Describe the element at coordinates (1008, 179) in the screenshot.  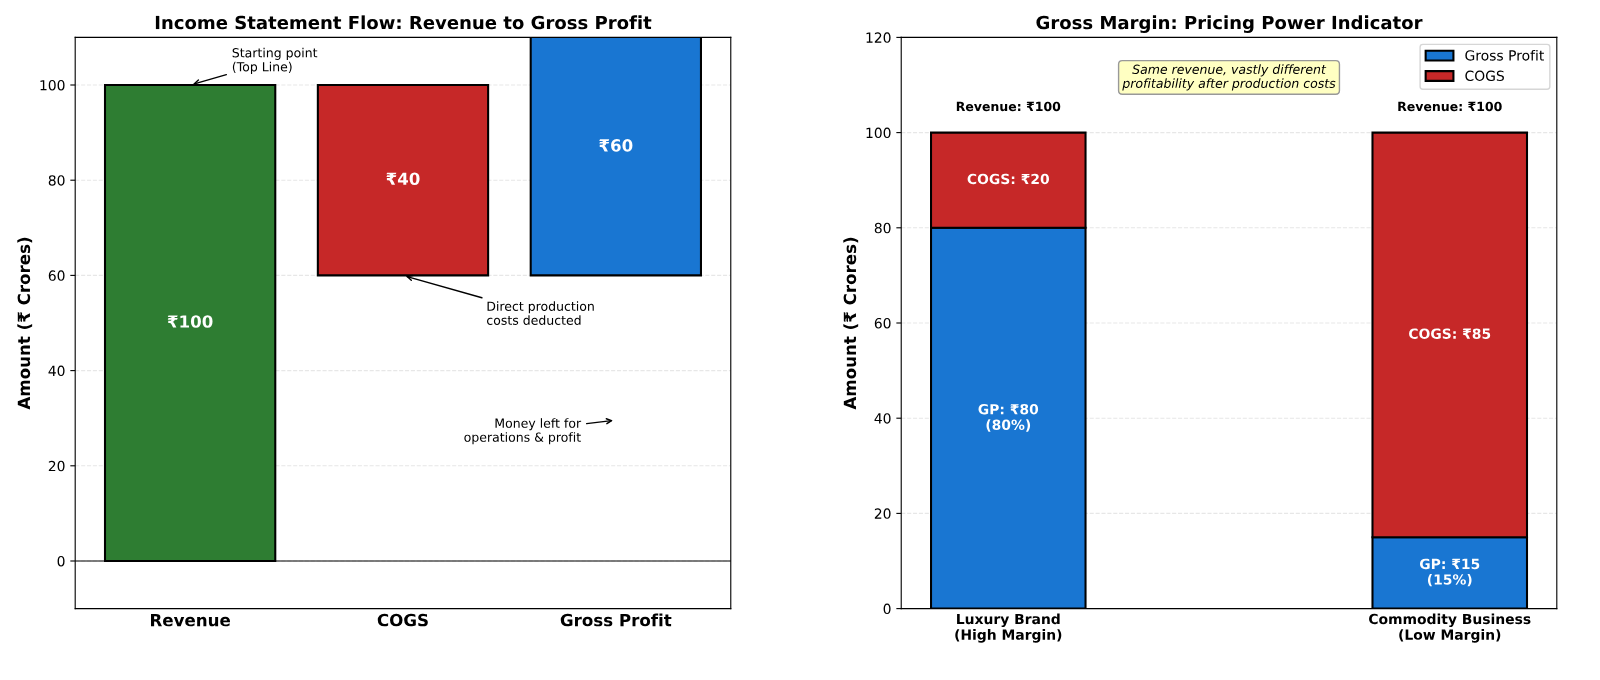
I see `data-label: COGS: ₹20` at that location.